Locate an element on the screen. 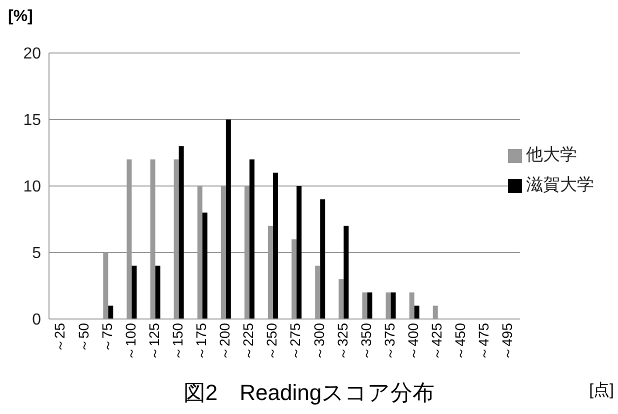 This screenshot has height=414, width=618. y-tick-label: 0 is located at coordinates (37, 320).